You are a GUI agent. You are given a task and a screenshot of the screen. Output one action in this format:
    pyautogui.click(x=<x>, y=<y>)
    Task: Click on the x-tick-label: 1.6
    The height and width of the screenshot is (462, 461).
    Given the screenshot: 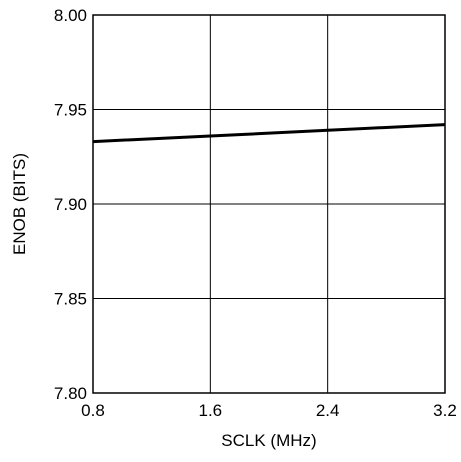 What is the action you would take?
    pyautogui.click(x=211, y=410)
    